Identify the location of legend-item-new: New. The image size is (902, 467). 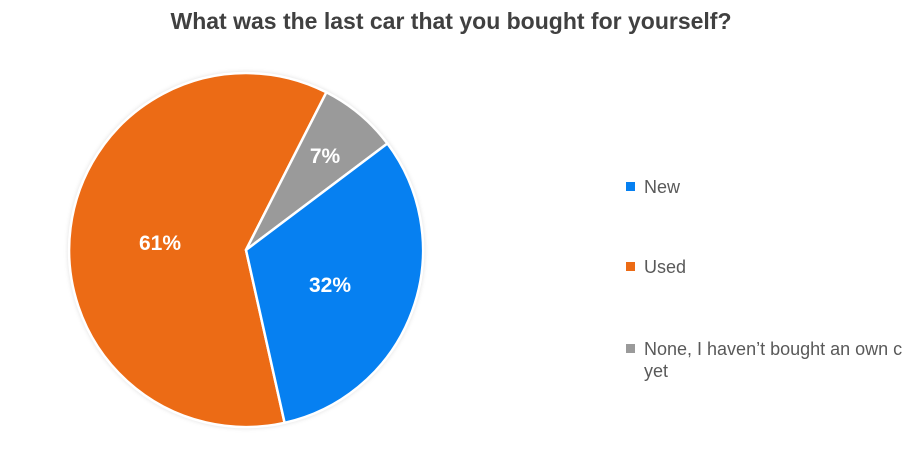
(653, 187).